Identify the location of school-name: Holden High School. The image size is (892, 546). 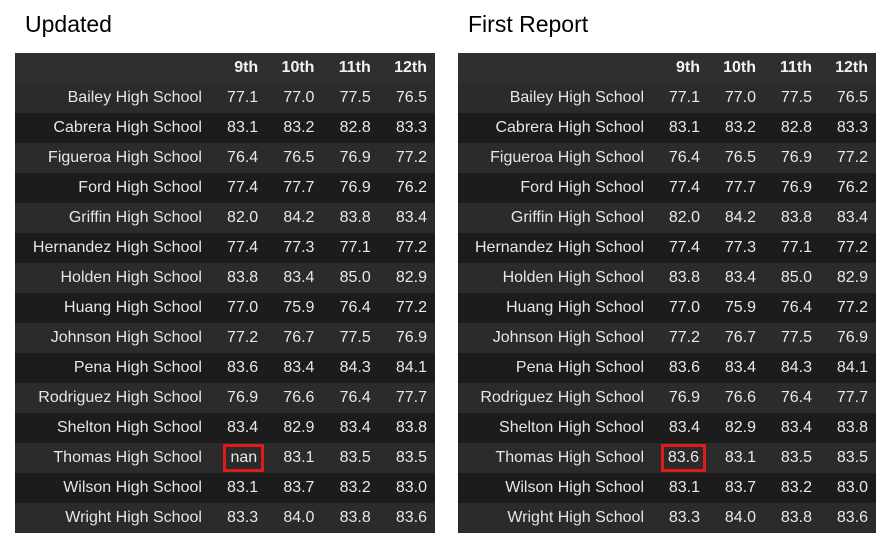
(112, 278).